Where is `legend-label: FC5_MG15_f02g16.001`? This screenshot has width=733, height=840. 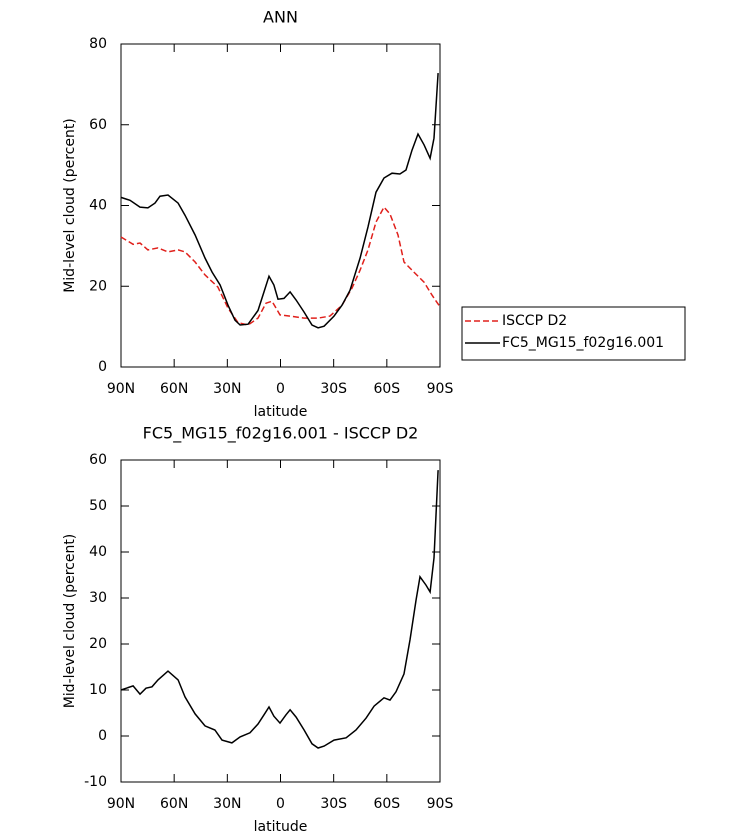
legend-label: FC5_MG15_f02g16.001 is located at coordinates (583, 343).